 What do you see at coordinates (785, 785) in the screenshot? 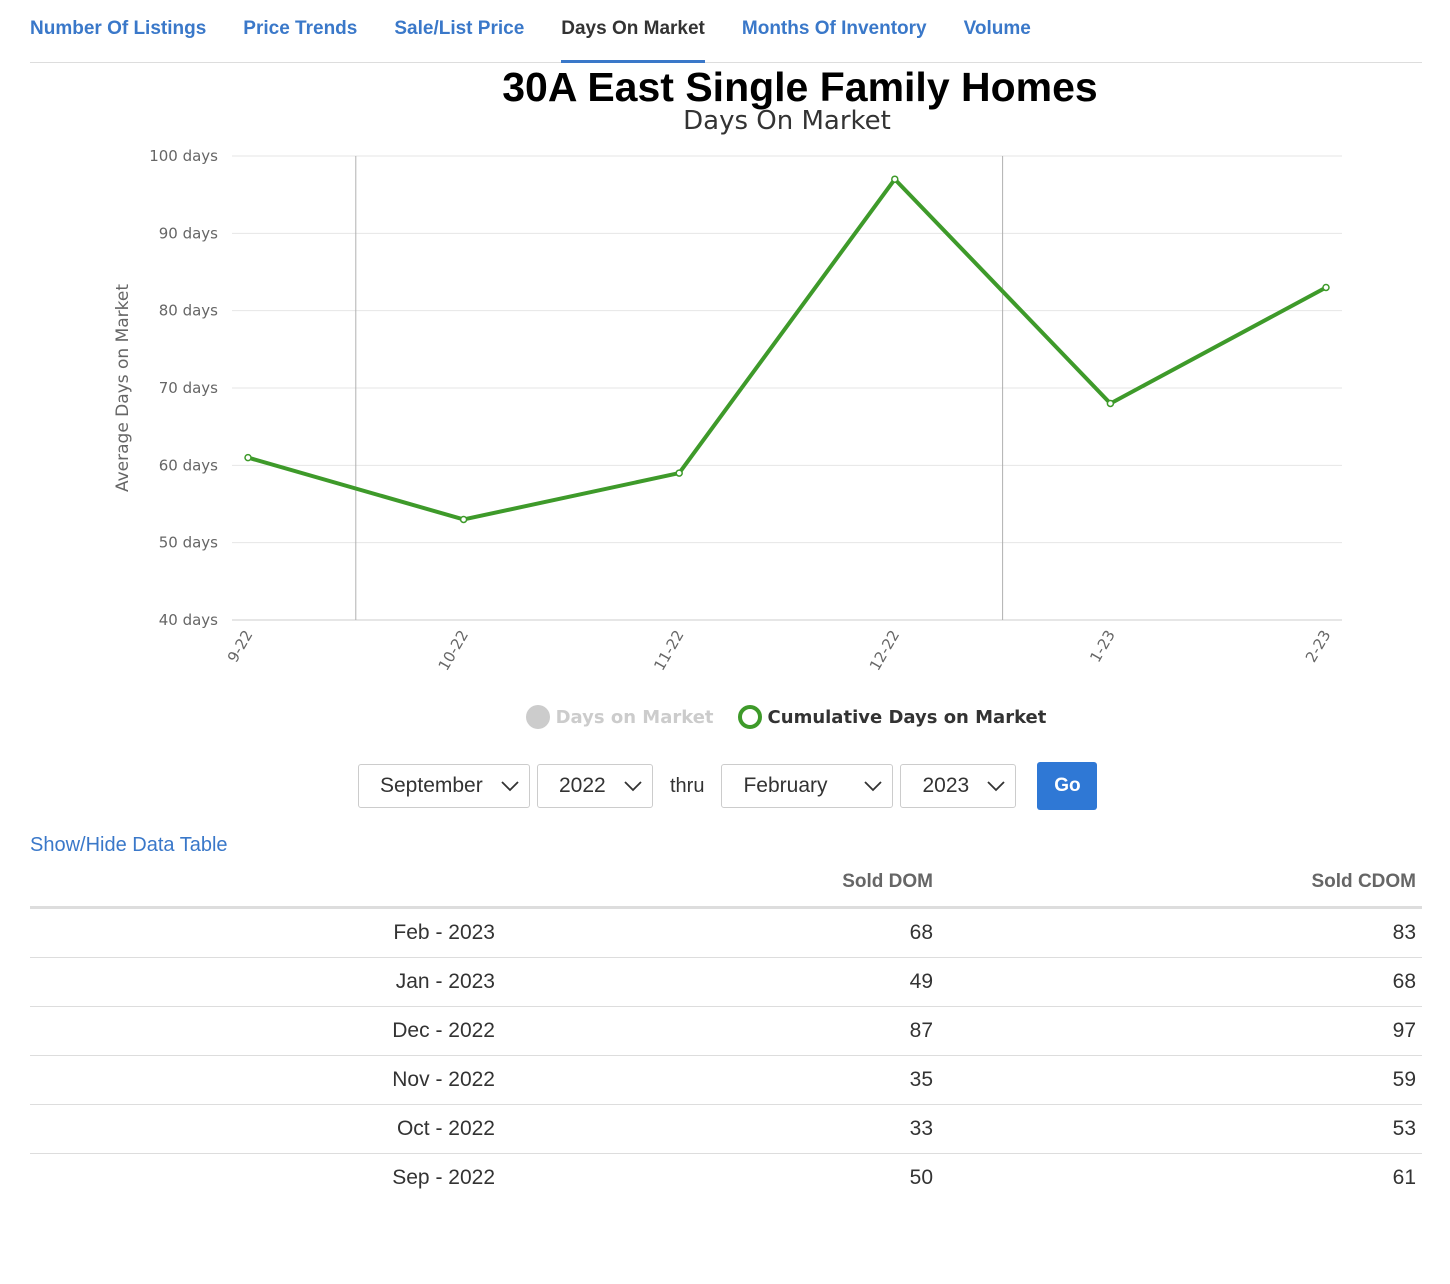
I see `to-month-value: February` at bounding box center [785, 785].